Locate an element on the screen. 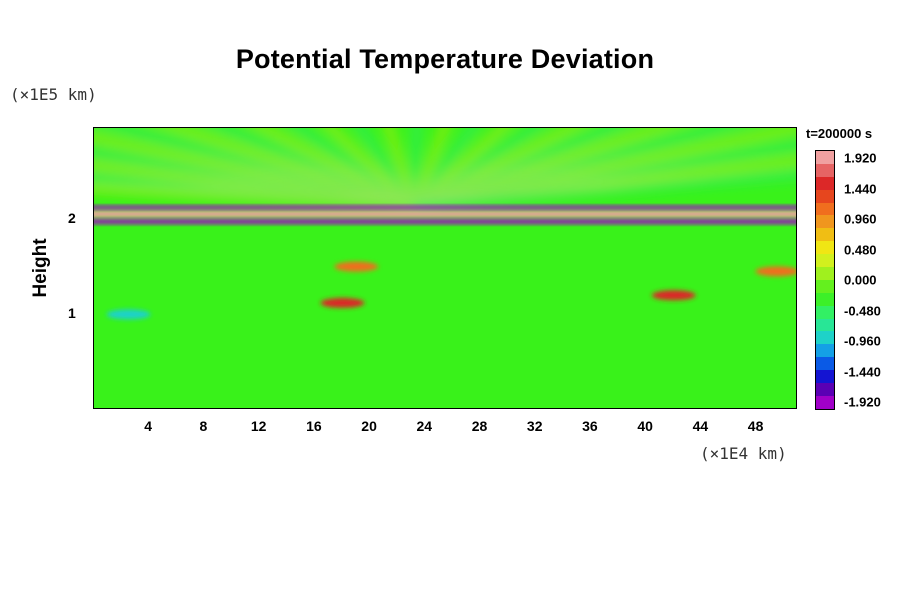 This screenshot has height=600, width=900. colorbar-label: -1.440 is located at coordinates (862, 371).